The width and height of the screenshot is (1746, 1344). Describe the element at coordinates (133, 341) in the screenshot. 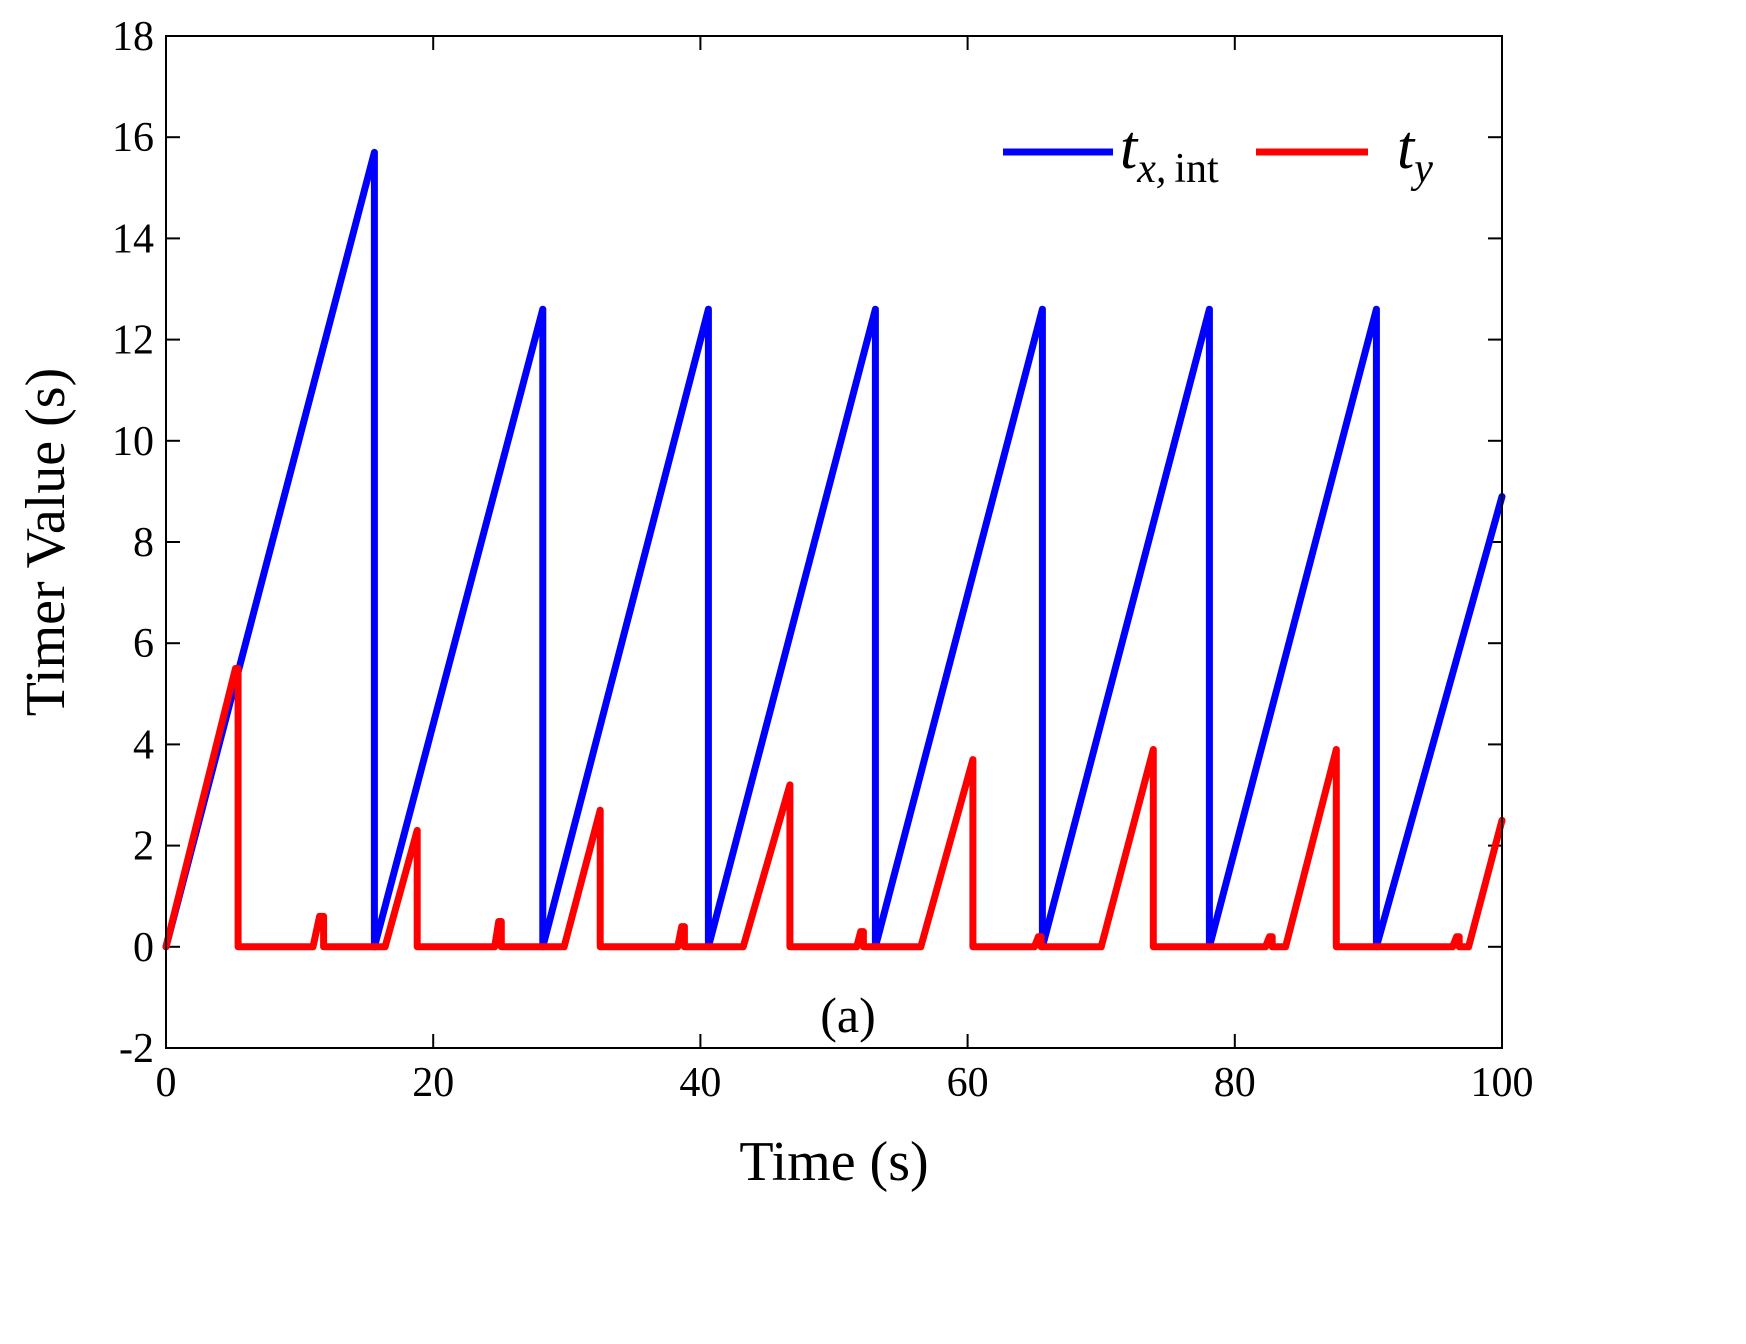

I see `y-tick-label: 12` at that location.